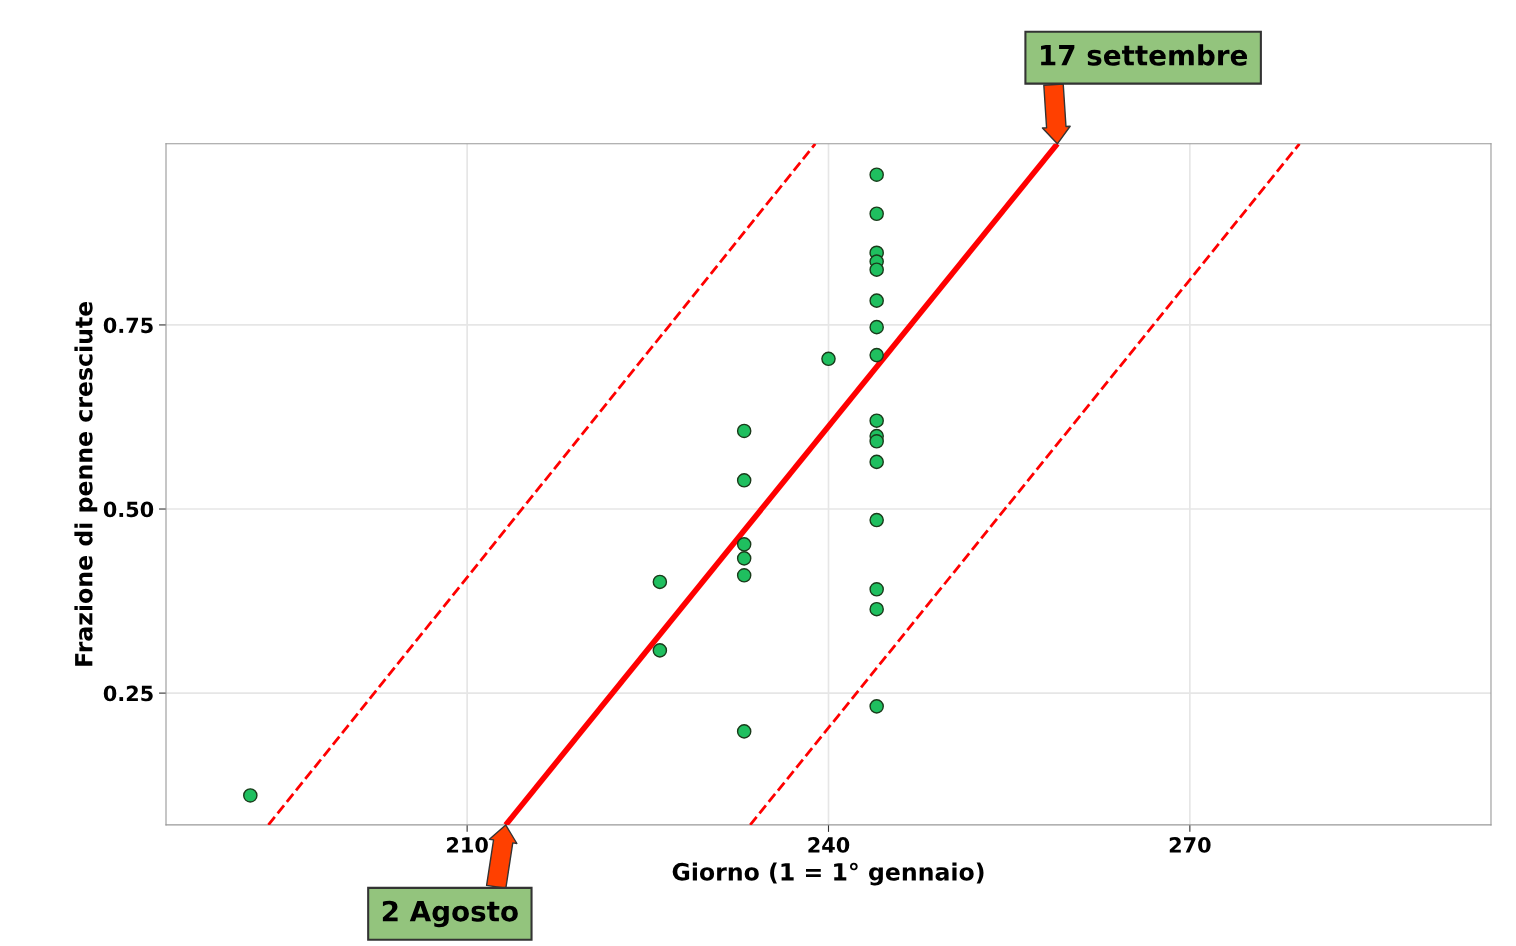 The height and width of the screenshot is (946, 1516). What do you see at coordinates (467, 845) in the screenshot?
I see `x-tick-label: 210` at bounding box center [467, 845].